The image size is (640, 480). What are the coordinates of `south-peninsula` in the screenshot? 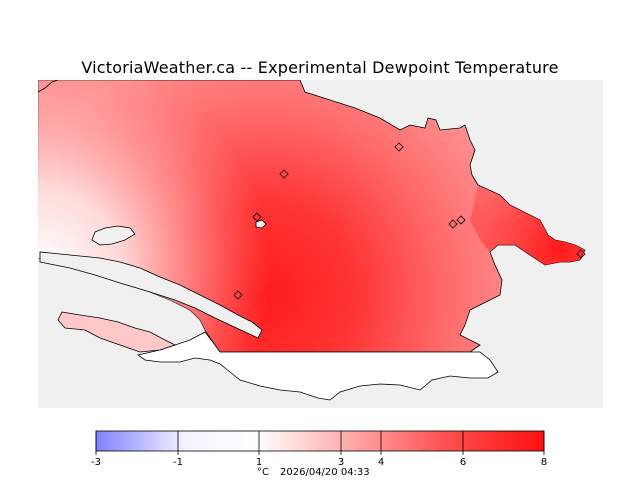 It's located at (318, 366).